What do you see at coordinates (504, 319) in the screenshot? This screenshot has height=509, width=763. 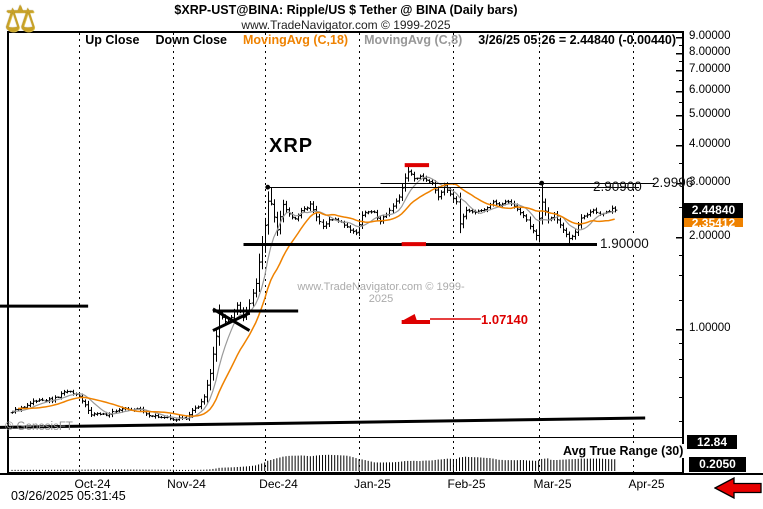 I see `red-level-label: 1.07140` at bounding box center [504, 319].